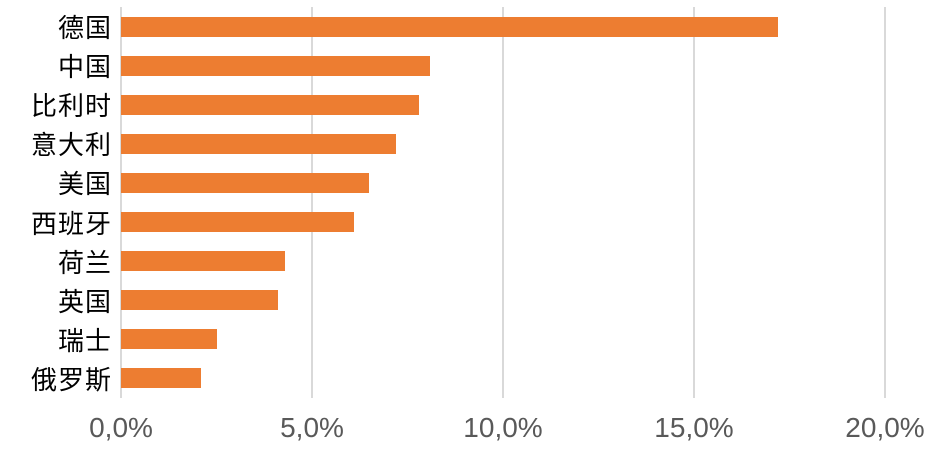 The height and width of the screenshot is (458, 930). Describe the element at coordinates (694, 202) in the screenshot. I see `gridline-15,0%` at that location.